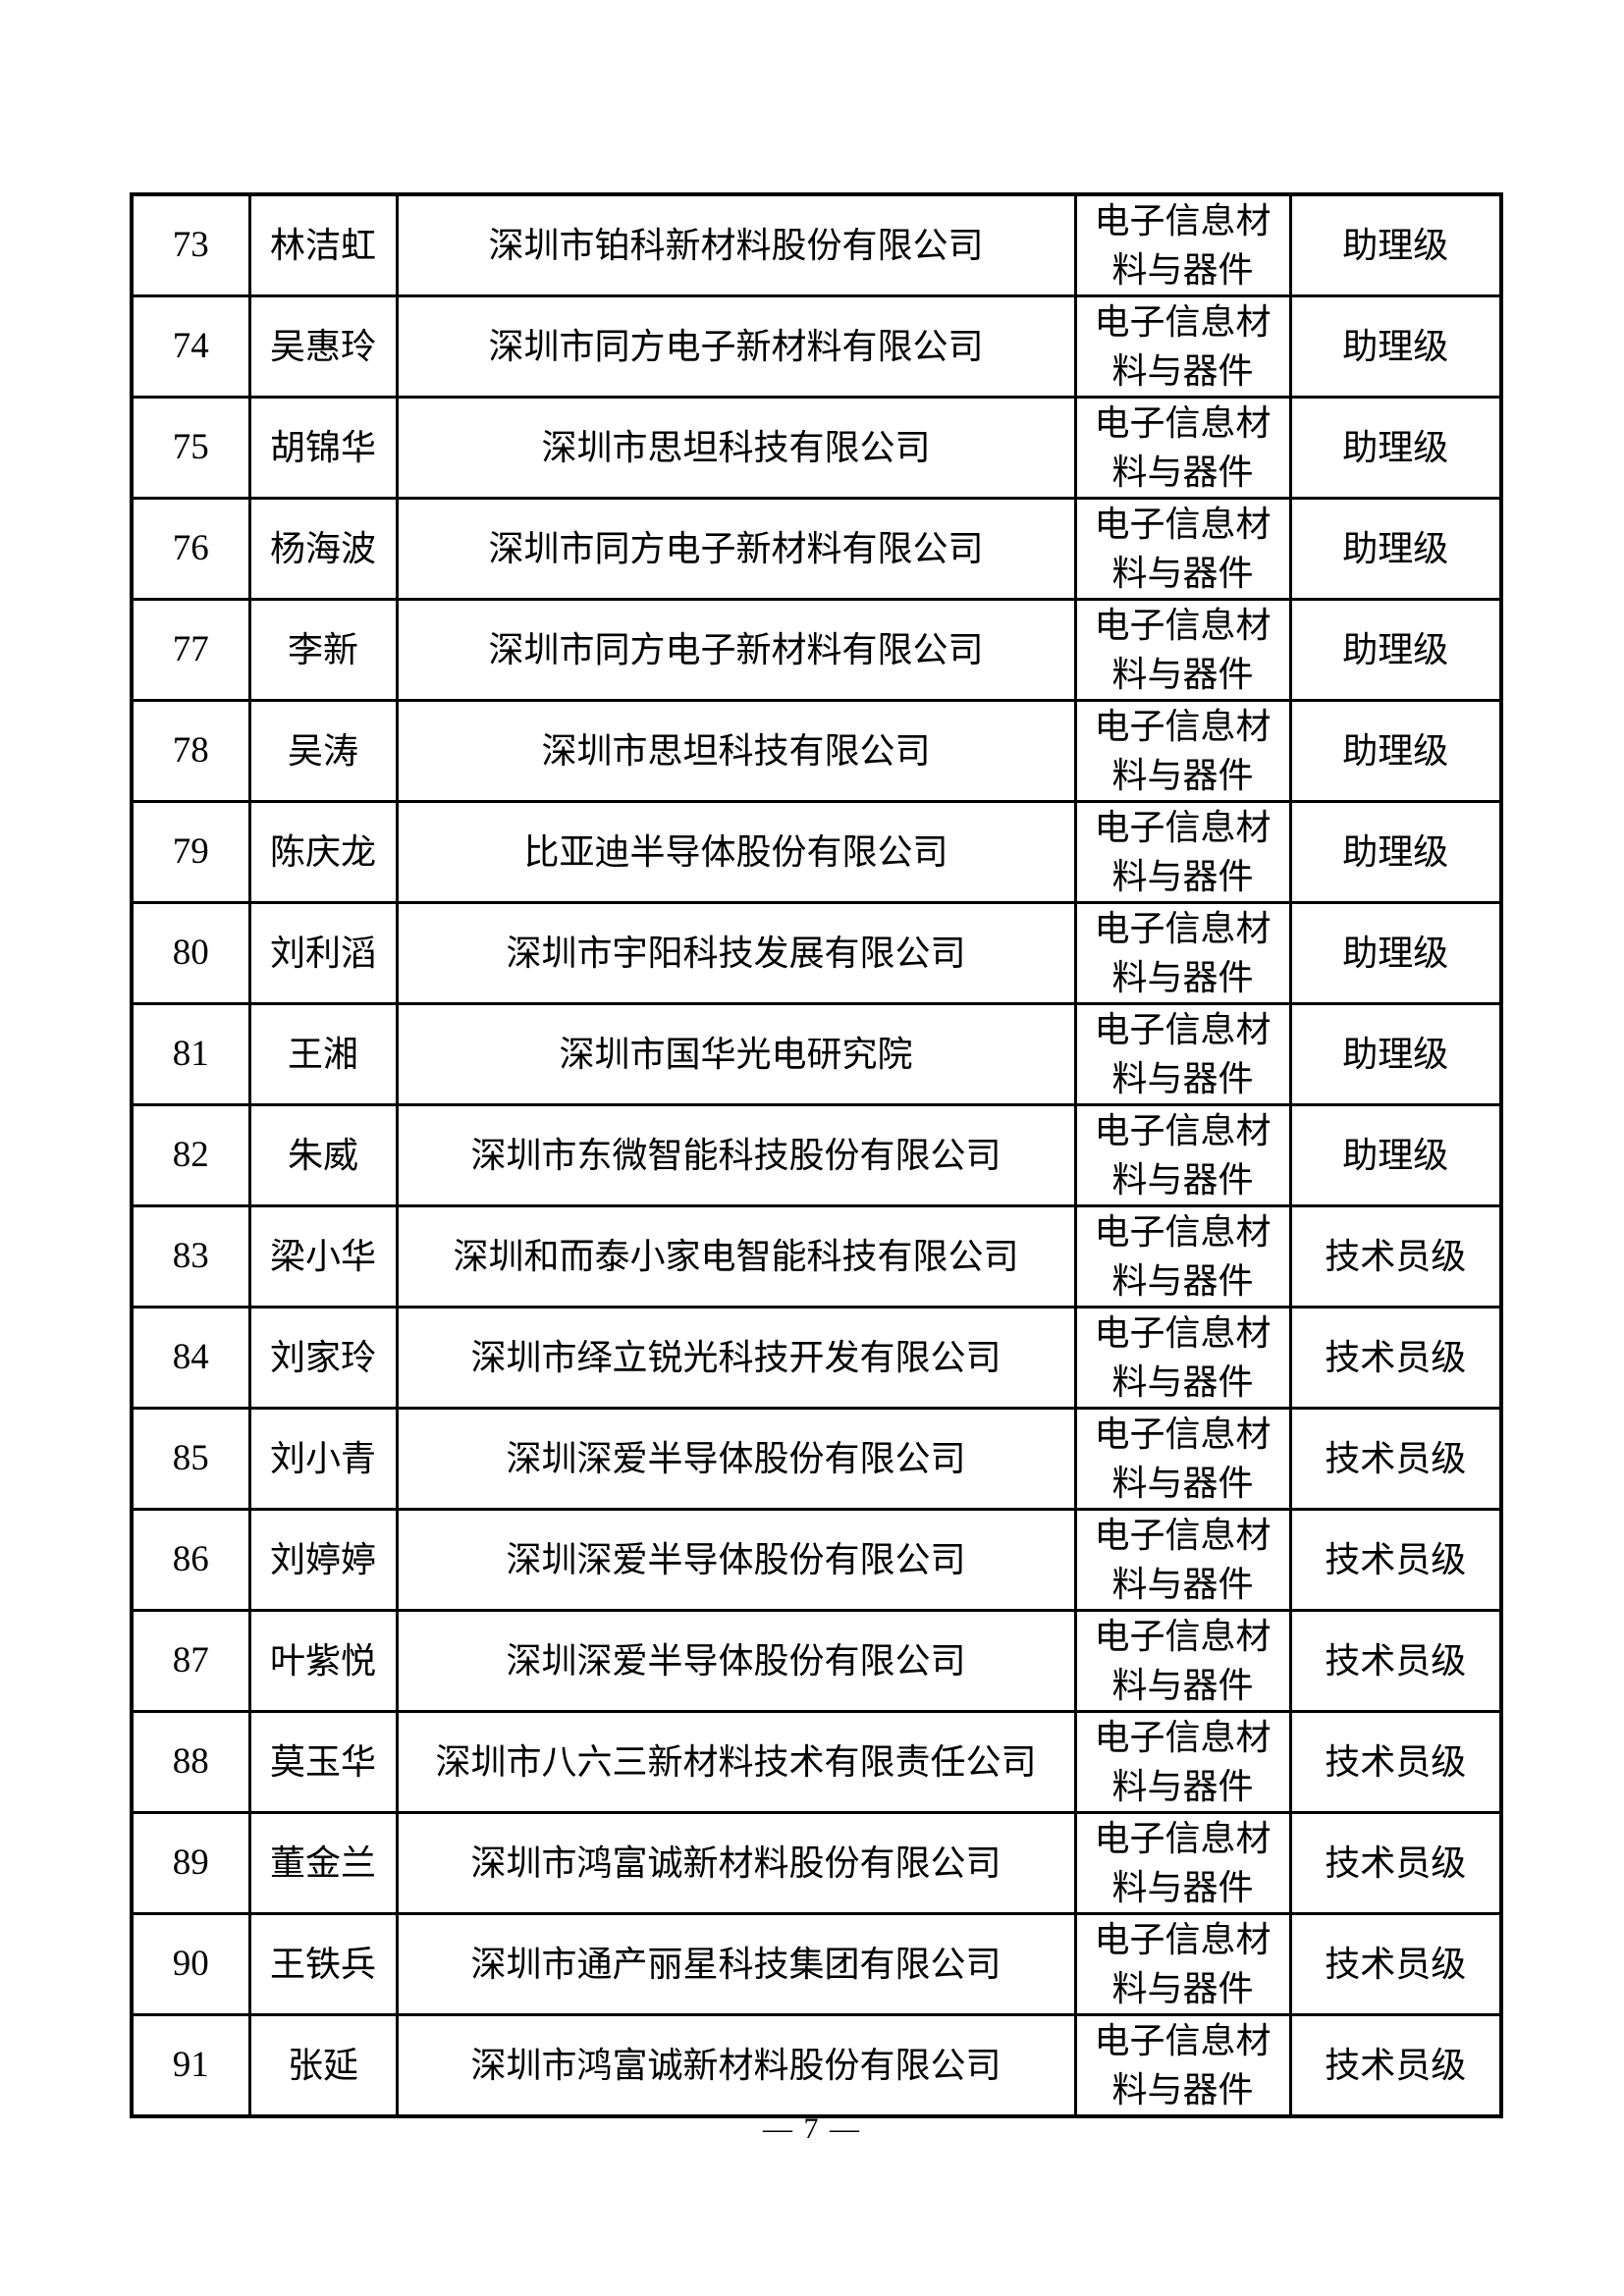 The height and width of the screenshot is (2296, 1624). Describe the element at coordinates (736, 1964) in the screenshot. I see `company-name-cell: 深圳市通产丽星科技集团有限公司` at that location.